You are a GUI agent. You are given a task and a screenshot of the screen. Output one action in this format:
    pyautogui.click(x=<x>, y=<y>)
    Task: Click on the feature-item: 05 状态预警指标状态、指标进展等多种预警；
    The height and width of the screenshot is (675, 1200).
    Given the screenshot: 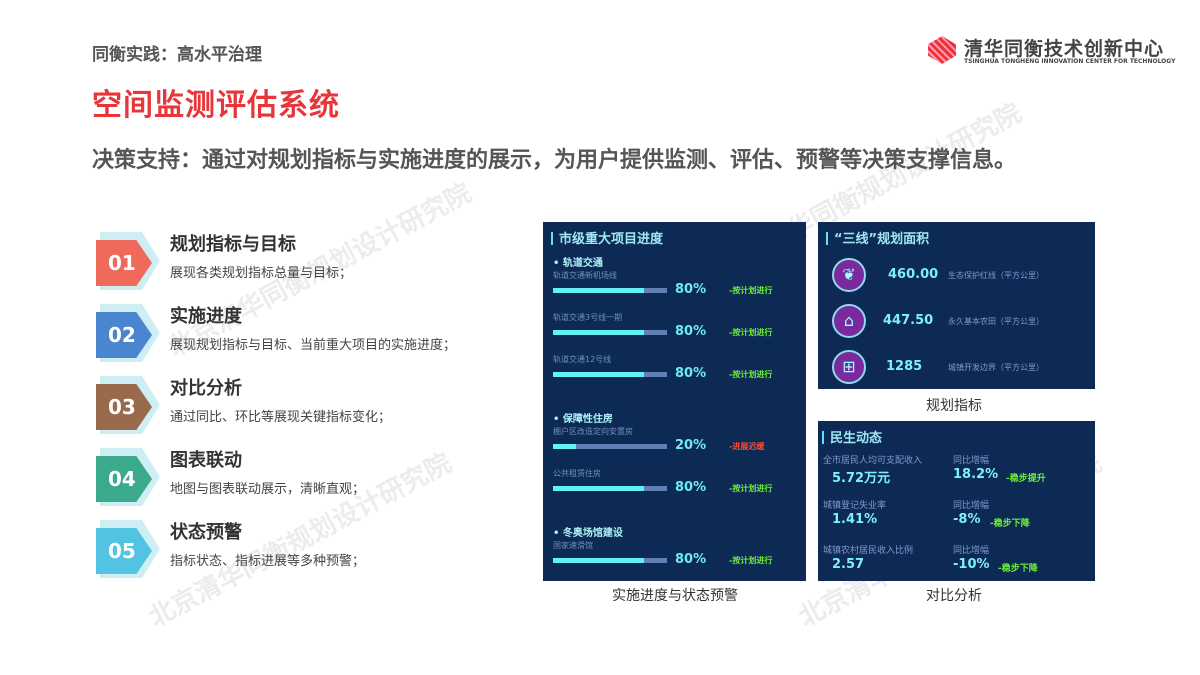 What is the action you would take?
    pyautogui.click(x=306, y=549)
    